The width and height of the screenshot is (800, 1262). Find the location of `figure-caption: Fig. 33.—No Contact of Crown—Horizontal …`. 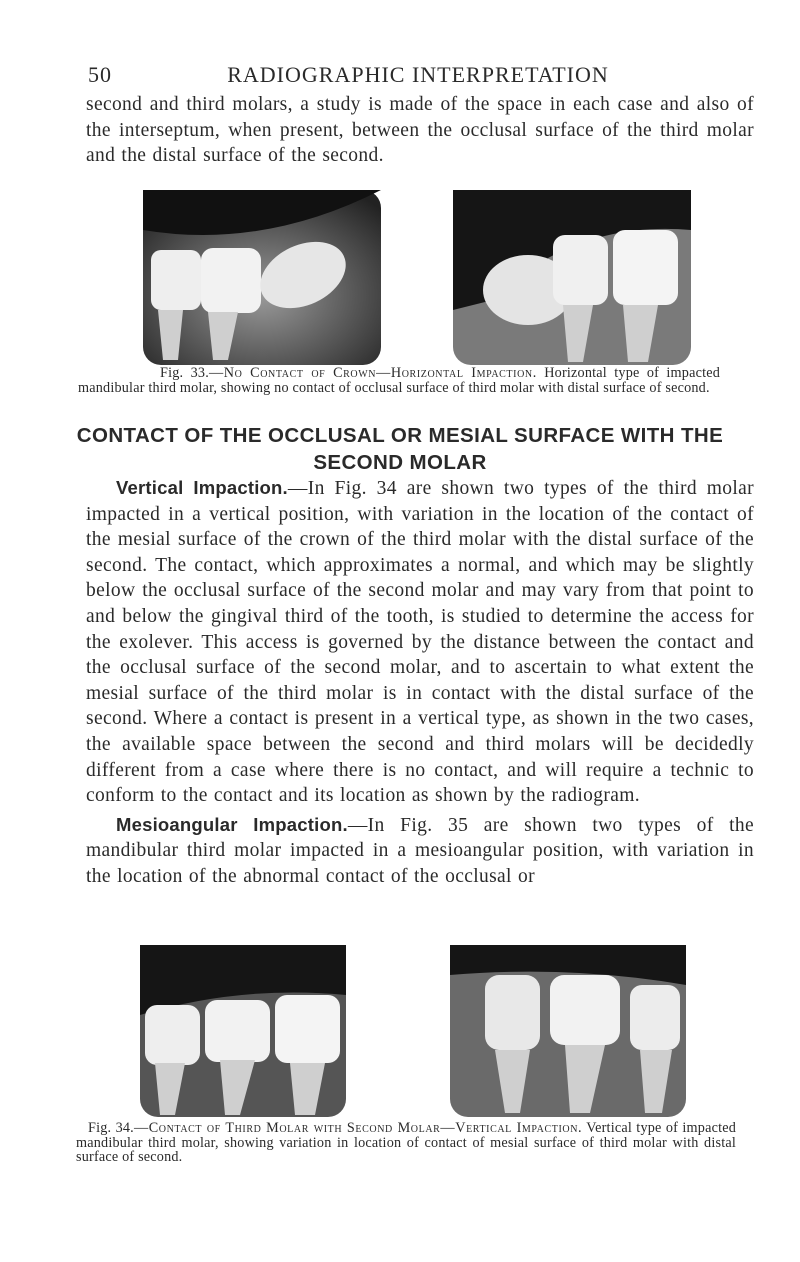

figure-caption: Fig. 33.—No Contact of Crown—Horizontal … is located at coordinates (399, 380).